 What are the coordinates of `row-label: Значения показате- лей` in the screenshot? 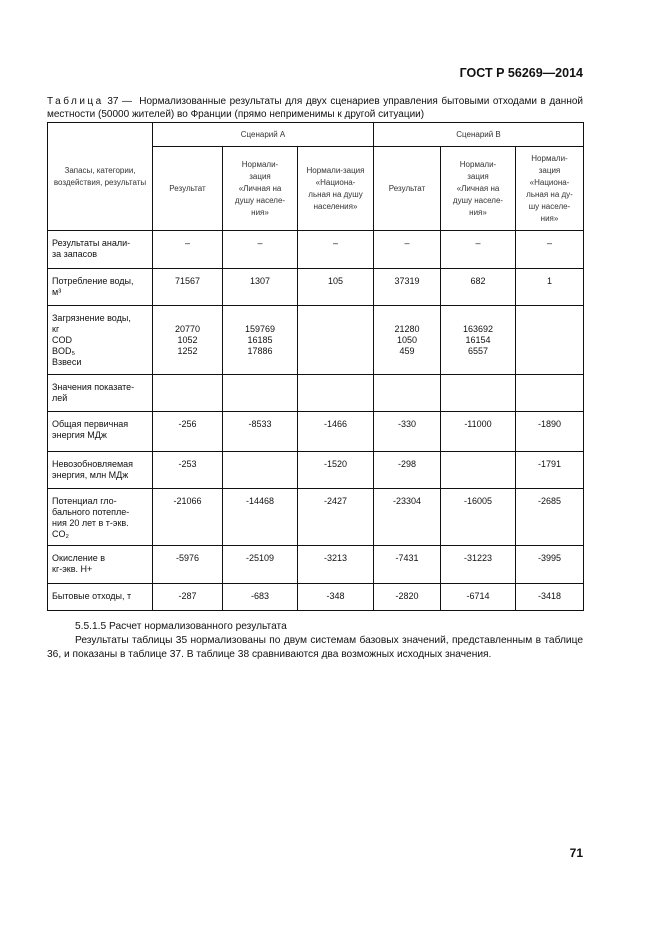 It's located at (100, 393).